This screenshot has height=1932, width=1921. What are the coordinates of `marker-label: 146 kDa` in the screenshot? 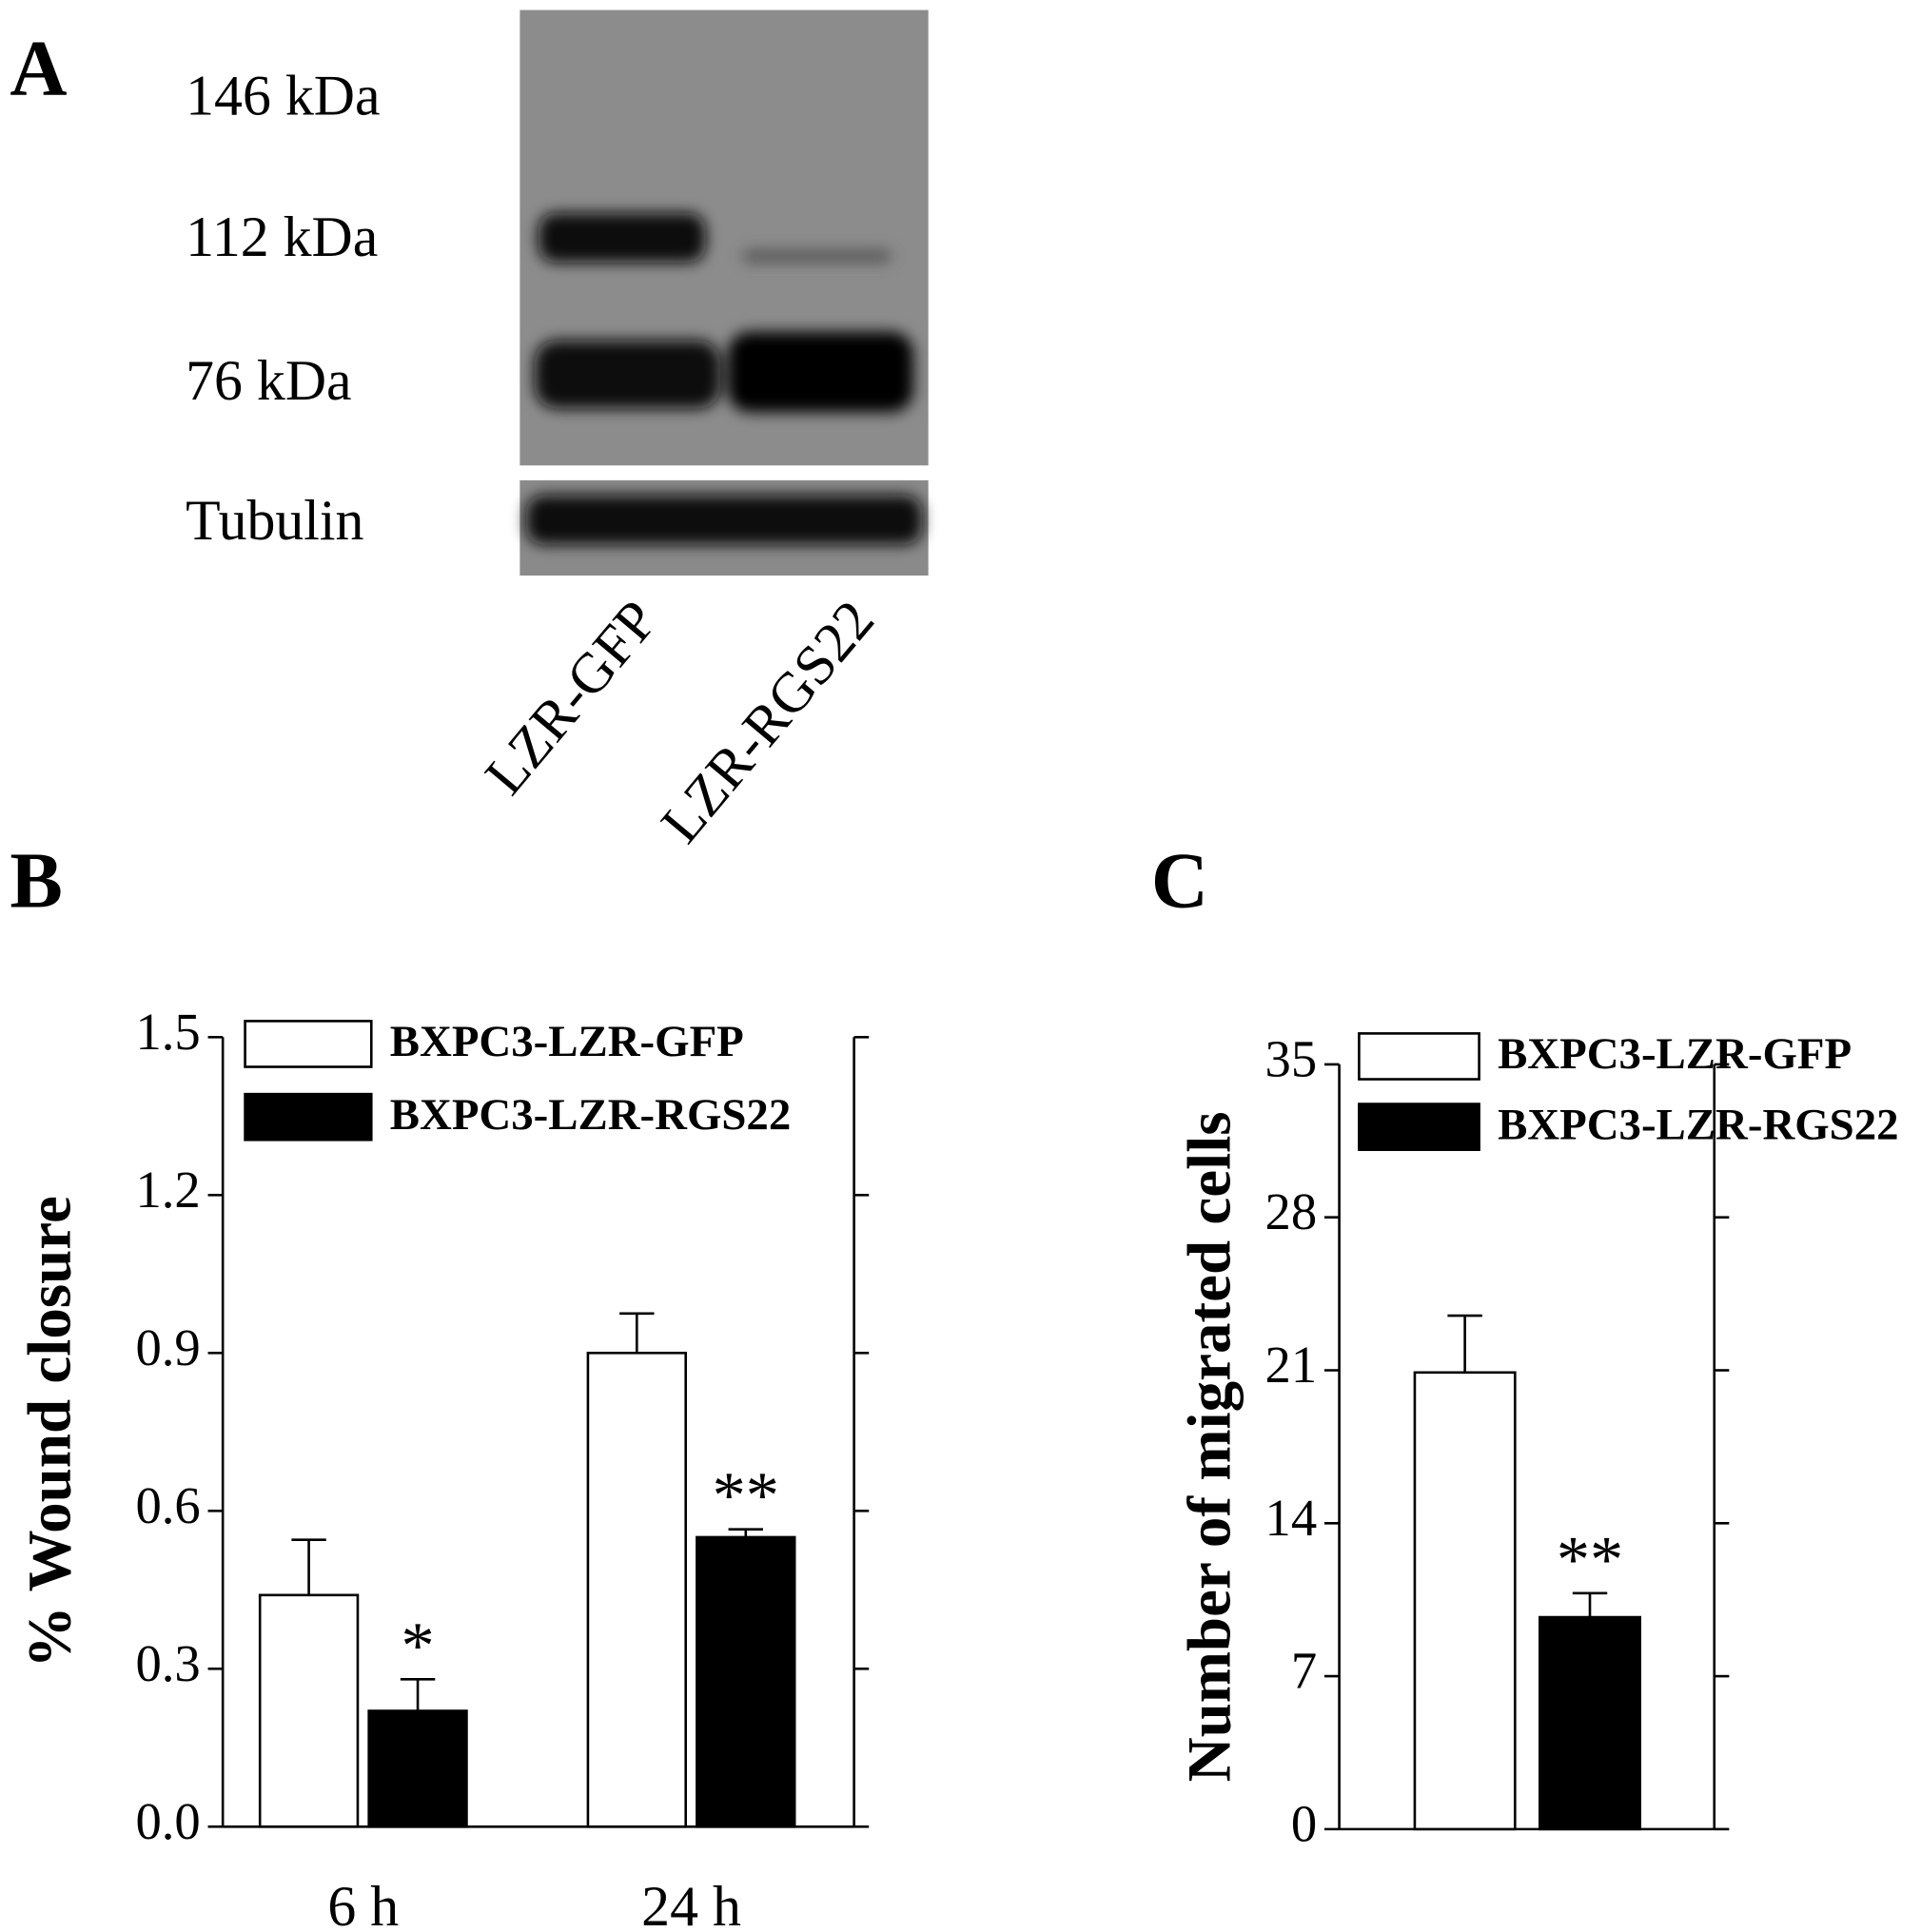 It's located at (283, 96).